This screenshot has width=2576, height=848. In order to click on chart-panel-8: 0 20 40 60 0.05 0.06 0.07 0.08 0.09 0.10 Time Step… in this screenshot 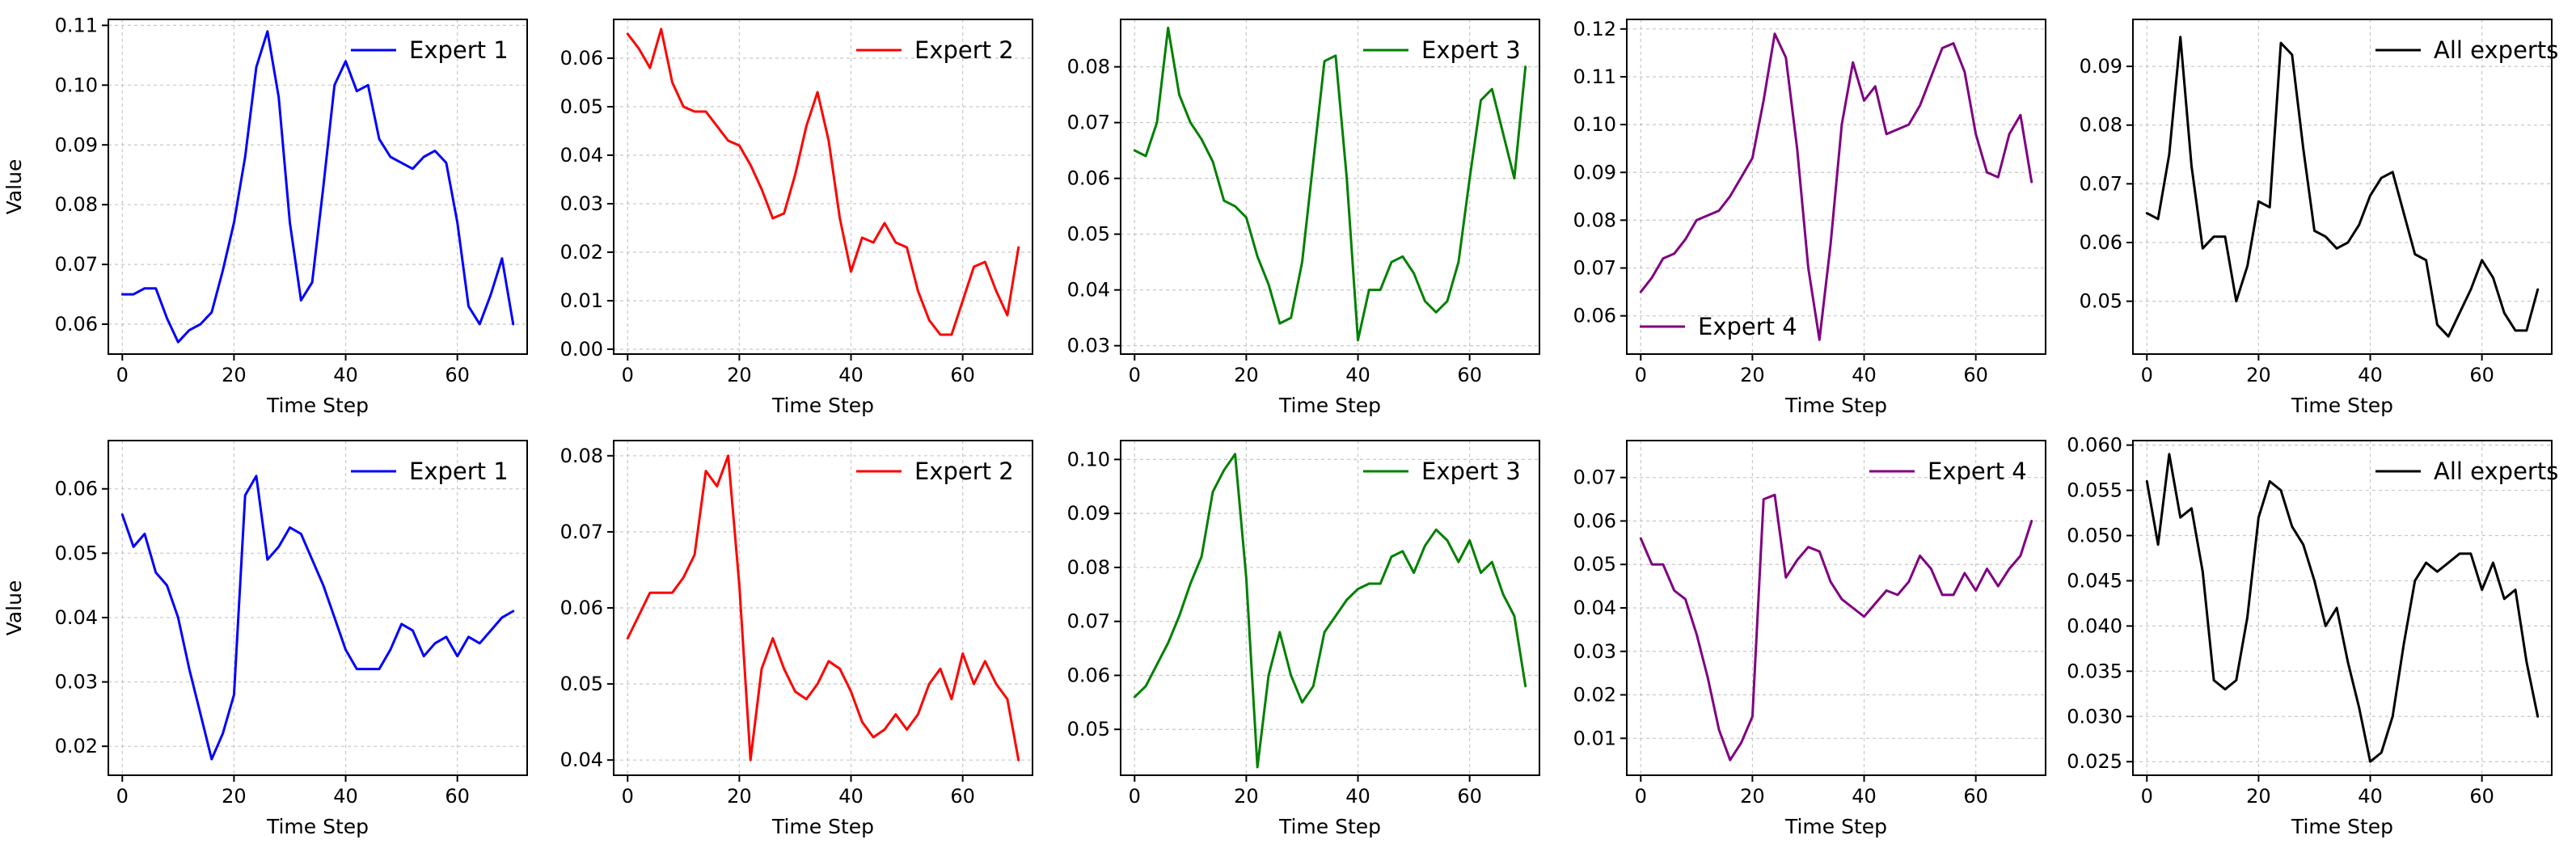, I will do `click(1303, 639)`.